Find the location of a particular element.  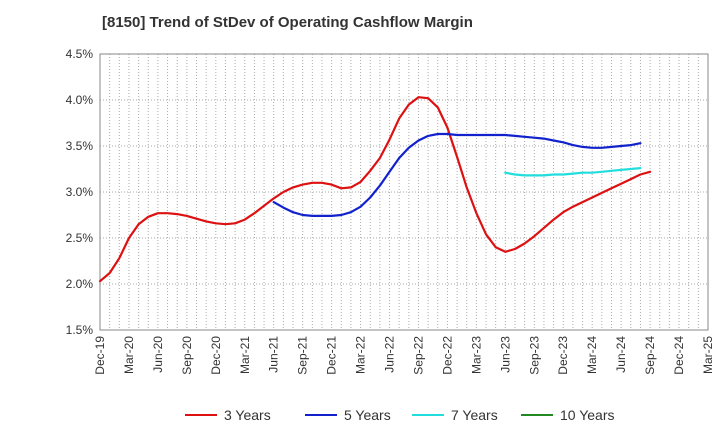

x-tick-label: Mar-21 is located at coordinates (245, 355).